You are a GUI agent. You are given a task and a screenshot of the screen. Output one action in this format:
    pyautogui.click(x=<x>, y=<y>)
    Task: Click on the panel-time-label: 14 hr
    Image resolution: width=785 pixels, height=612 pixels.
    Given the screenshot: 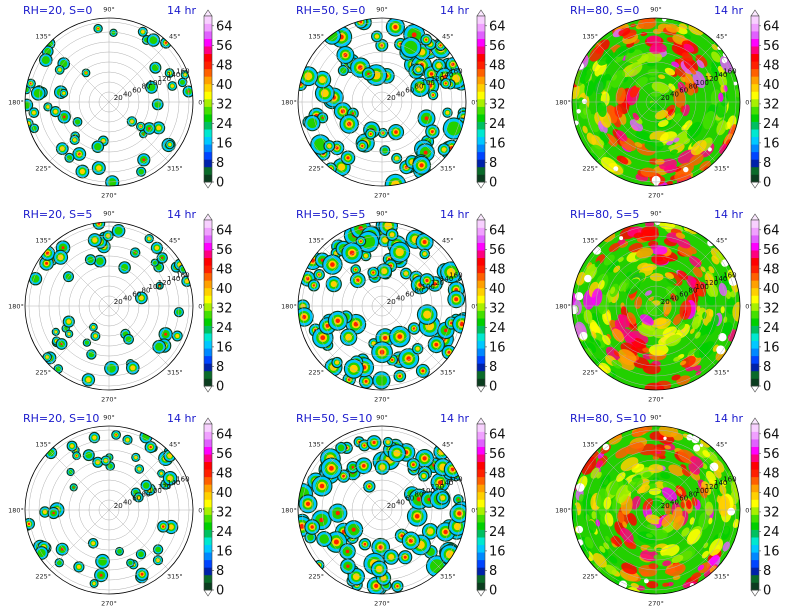 What is the action you would take?
    pyautogui.click(x=728, y=418)
    